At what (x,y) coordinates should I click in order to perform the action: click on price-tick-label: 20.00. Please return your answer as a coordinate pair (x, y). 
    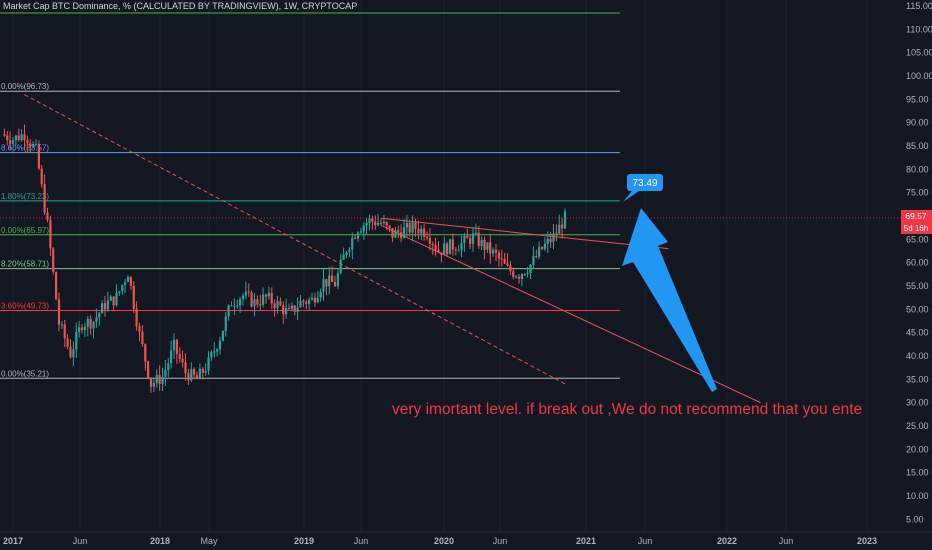
    Looking at the image, I should click on (917, 449).